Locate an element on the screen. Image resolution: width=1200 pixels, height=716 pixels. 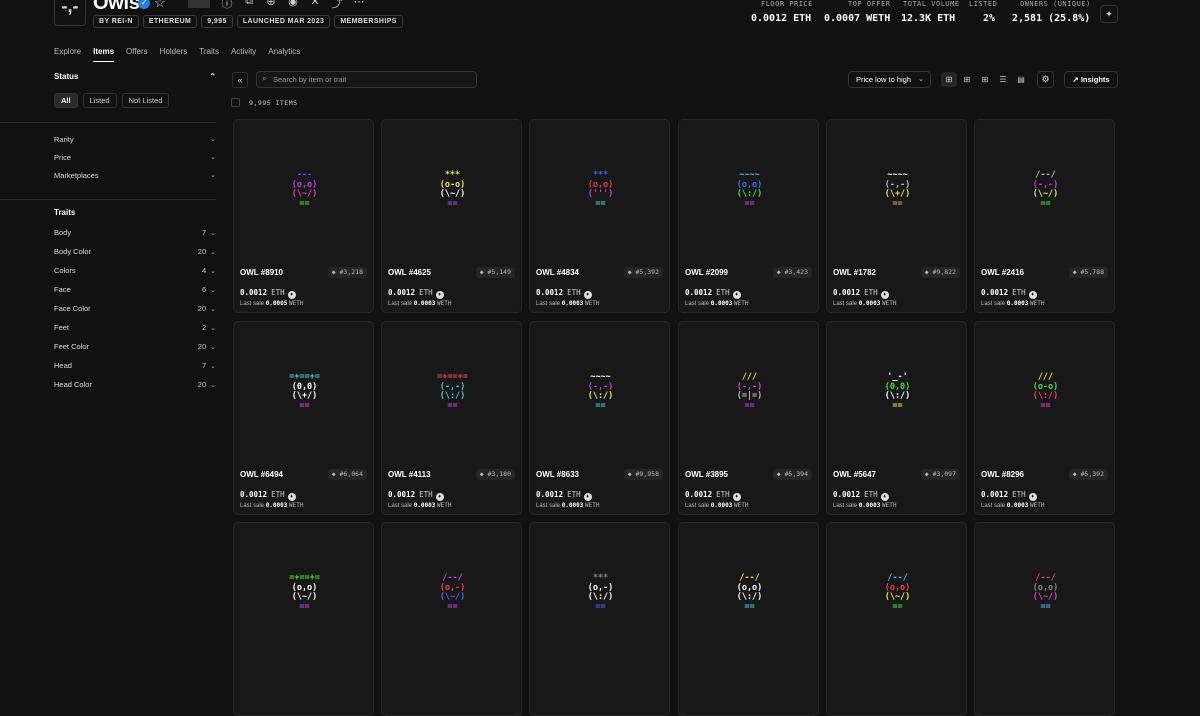
nft-item-card: /--/(o,o) (\:/) == is located at coordinates (748, 619).